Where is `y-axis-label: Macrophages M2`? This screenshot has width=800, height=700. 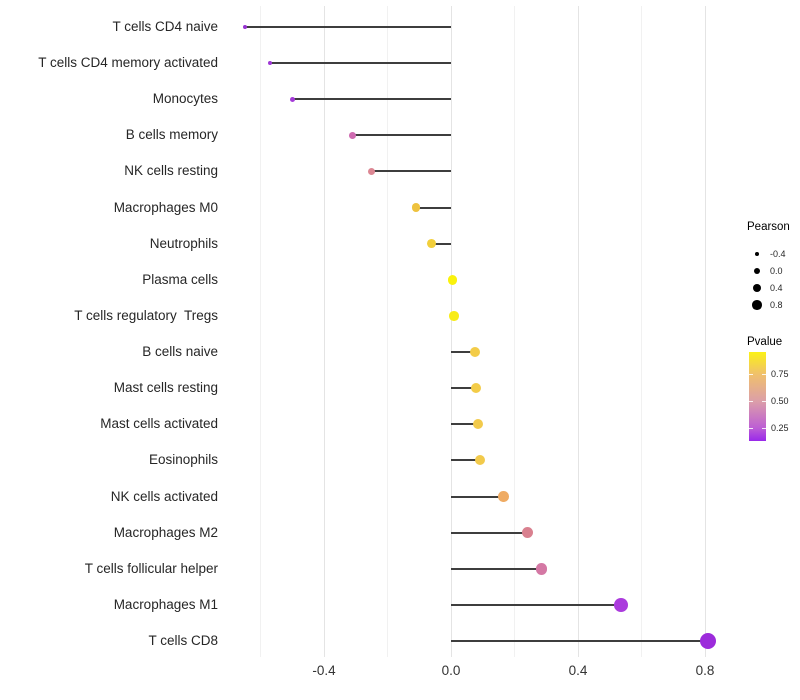
y-axis-label: Macrophages M2 is located at coordinates (165, 532).